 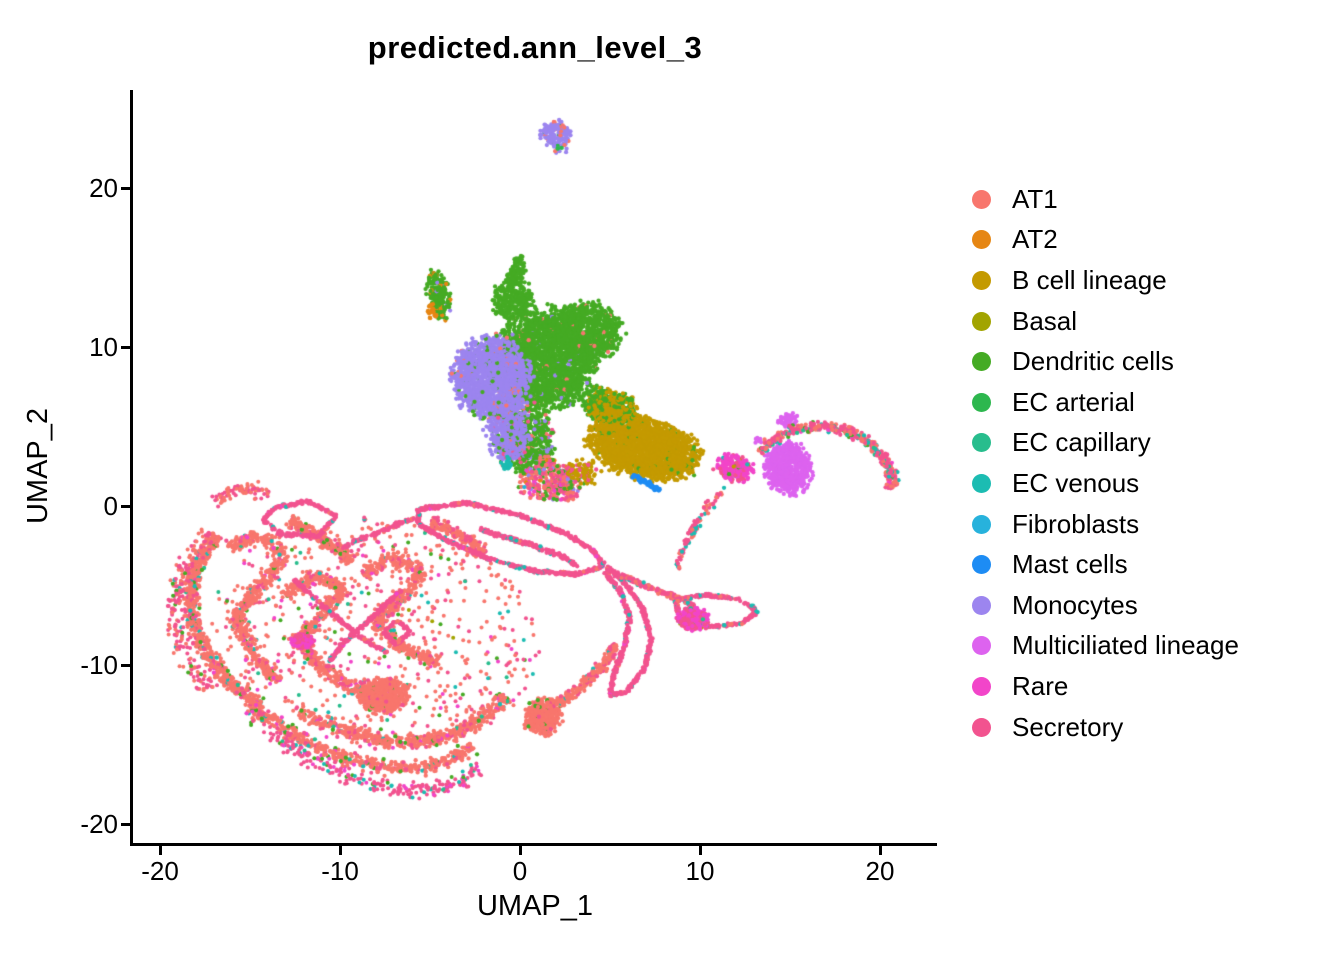 What do you see at coordinates (103, 188) in the screenshot?
I see `y-tick-label: 20` at bounding box center [103, 188].